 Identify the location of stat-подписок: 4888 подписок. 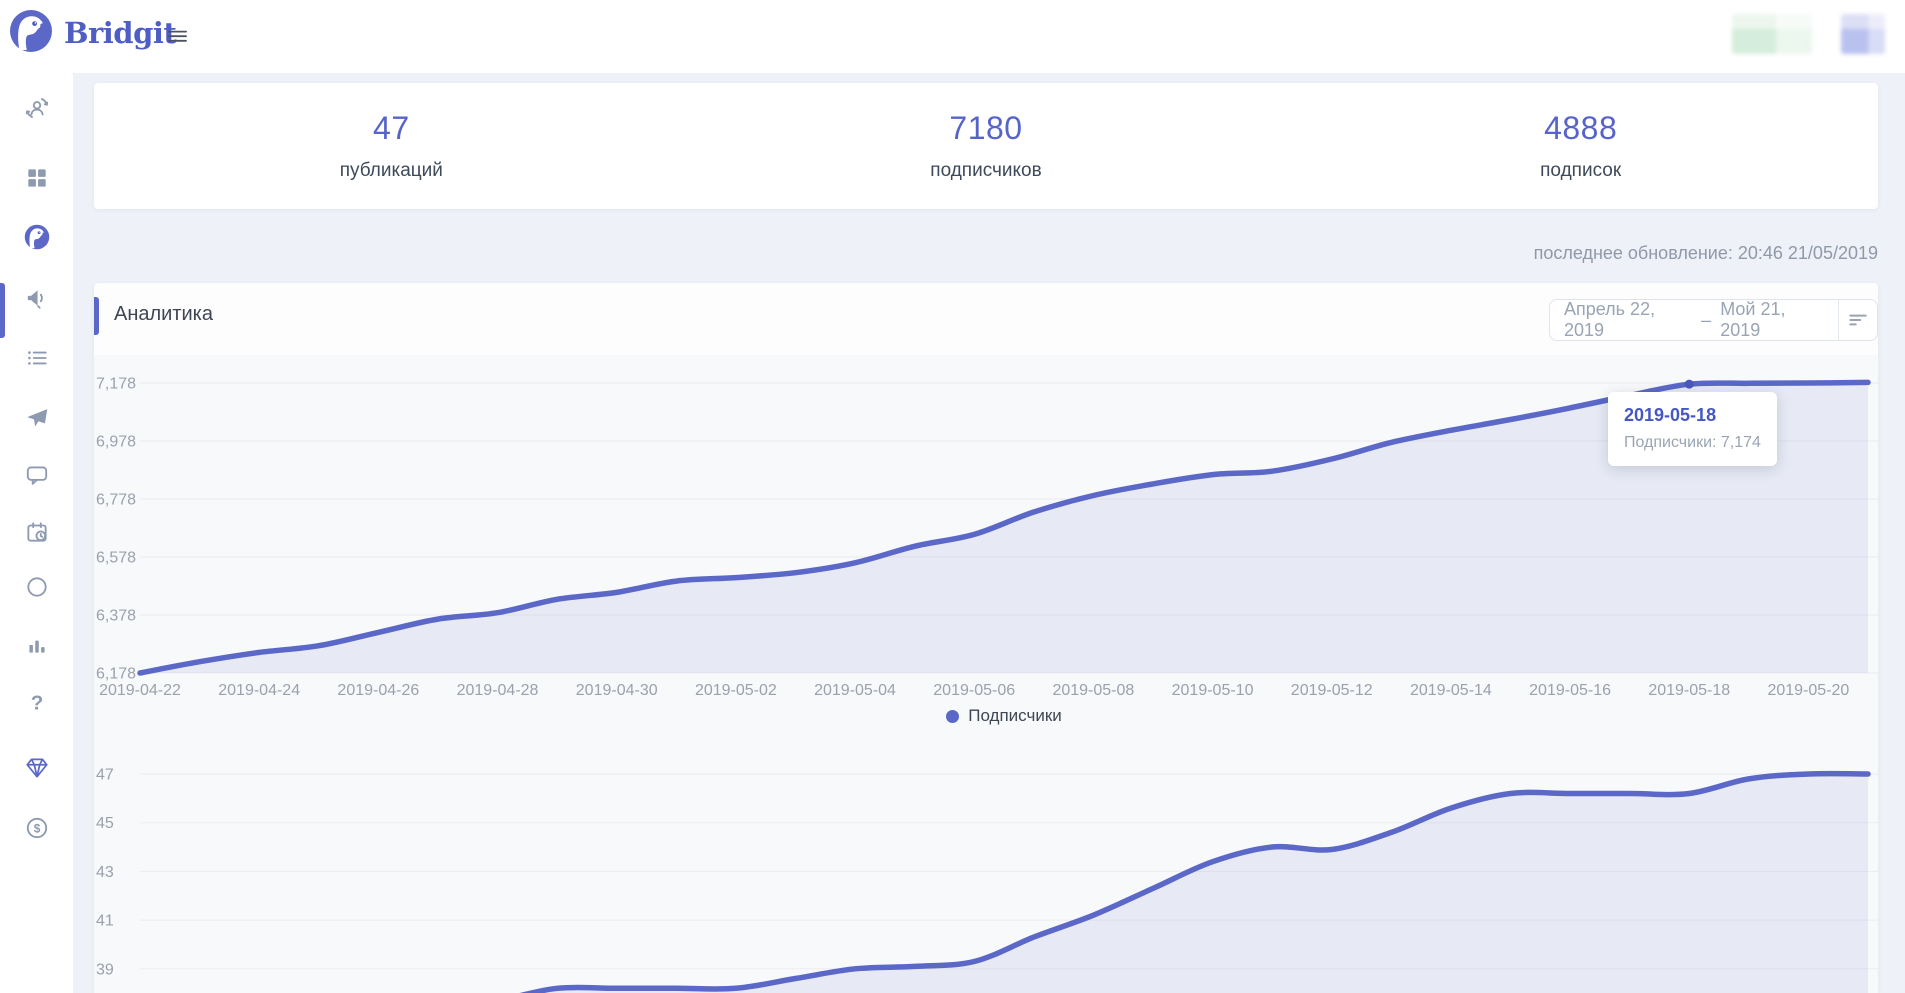
(1580, 146).